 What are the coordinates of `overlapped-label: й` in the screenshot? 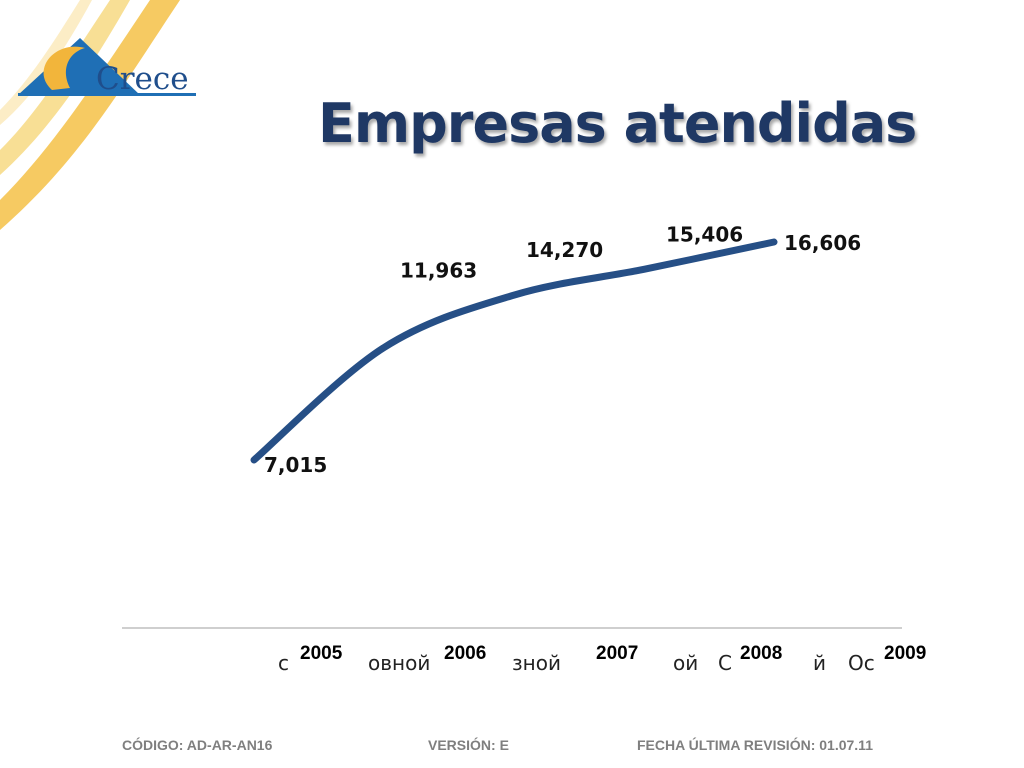 It's located at (819, 663).